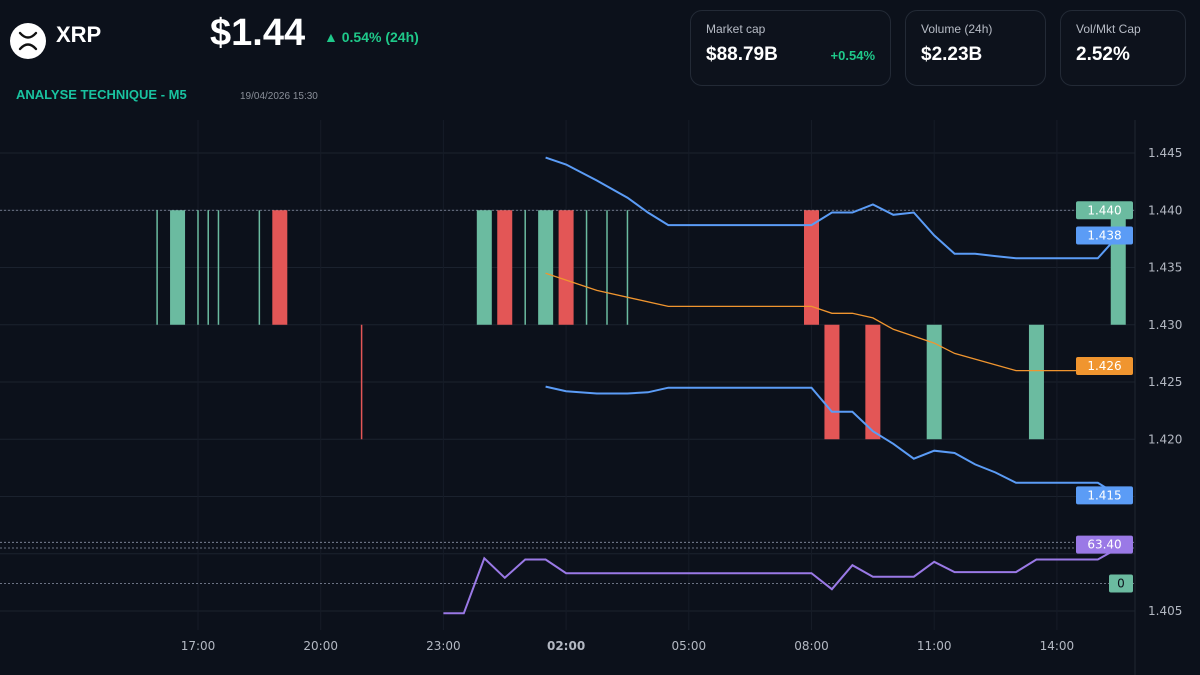  Describe the element at coordinates (689, 646) in the screenshot. I see `x-tick-label: 05:00` at that location.